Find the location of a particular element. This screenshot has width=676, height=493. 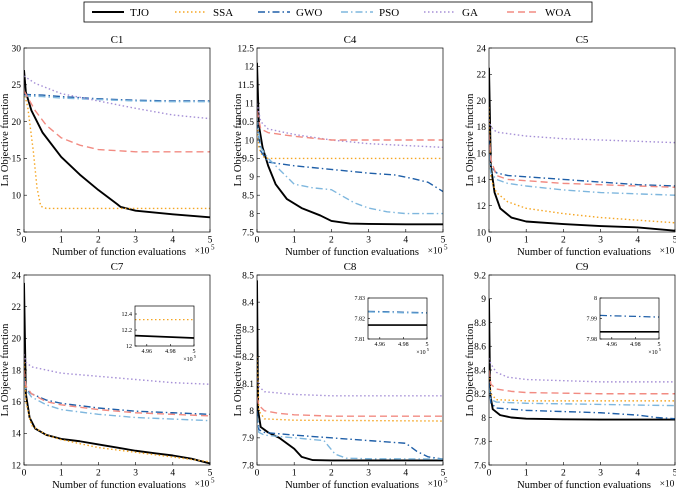

c8-x-exponent-power: 5 is located at coordinates (446, 481).